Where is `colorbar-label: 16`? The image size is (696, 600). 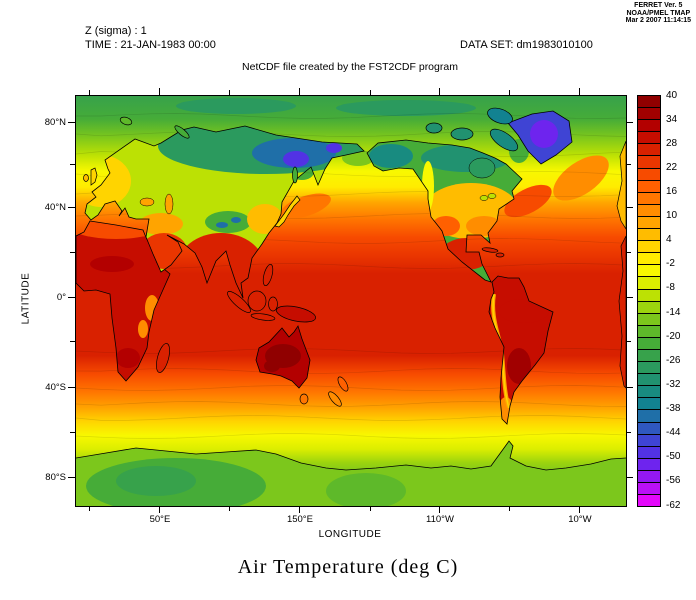
colorbar-label: 16 is located at coordinates (672, 191).